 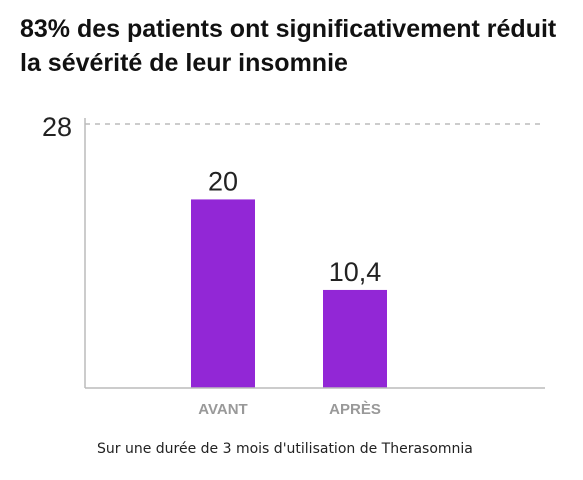 What do you see at coordinates (355, 272) in the screenshot?
I see `bar-value-label: 10,4` at bounding box center [355, 272].